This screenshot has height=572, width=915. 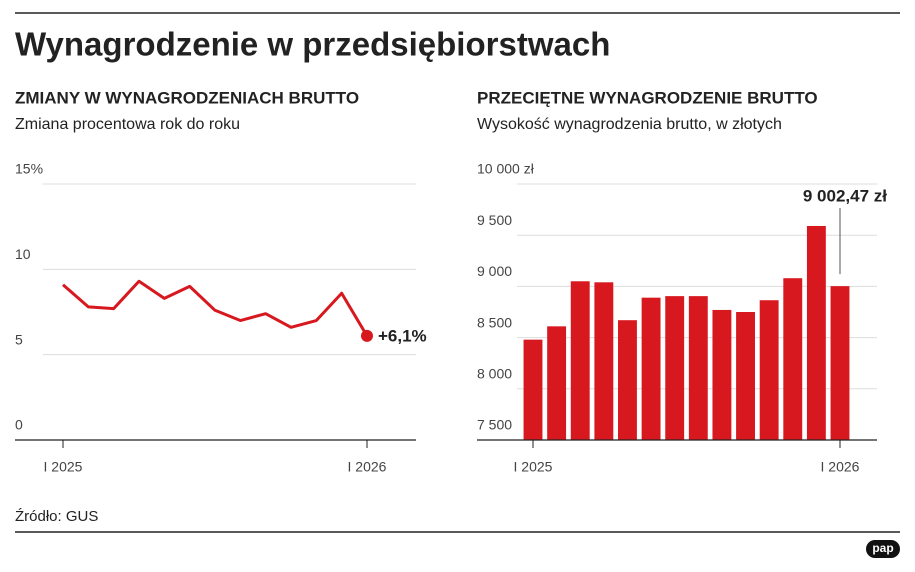 What do you see at coordinates (494, 322) in the screenshot?
I see `y-tick-label: 8 500` at bounding box center [494, 322].